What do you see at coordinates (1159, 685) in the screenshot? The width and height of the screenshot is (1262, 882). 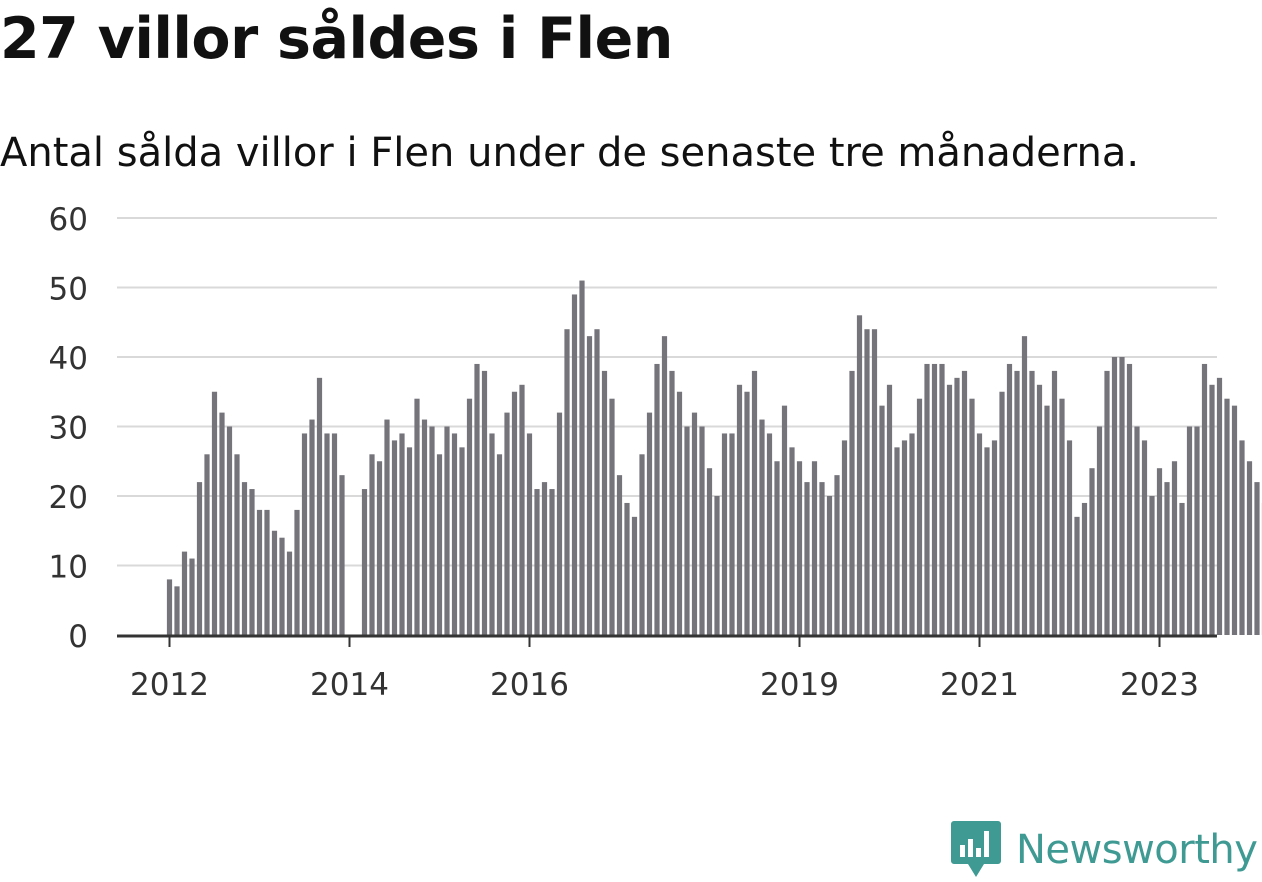 I see `x-tick-label: 2023` at bounding box center [1159, 685].